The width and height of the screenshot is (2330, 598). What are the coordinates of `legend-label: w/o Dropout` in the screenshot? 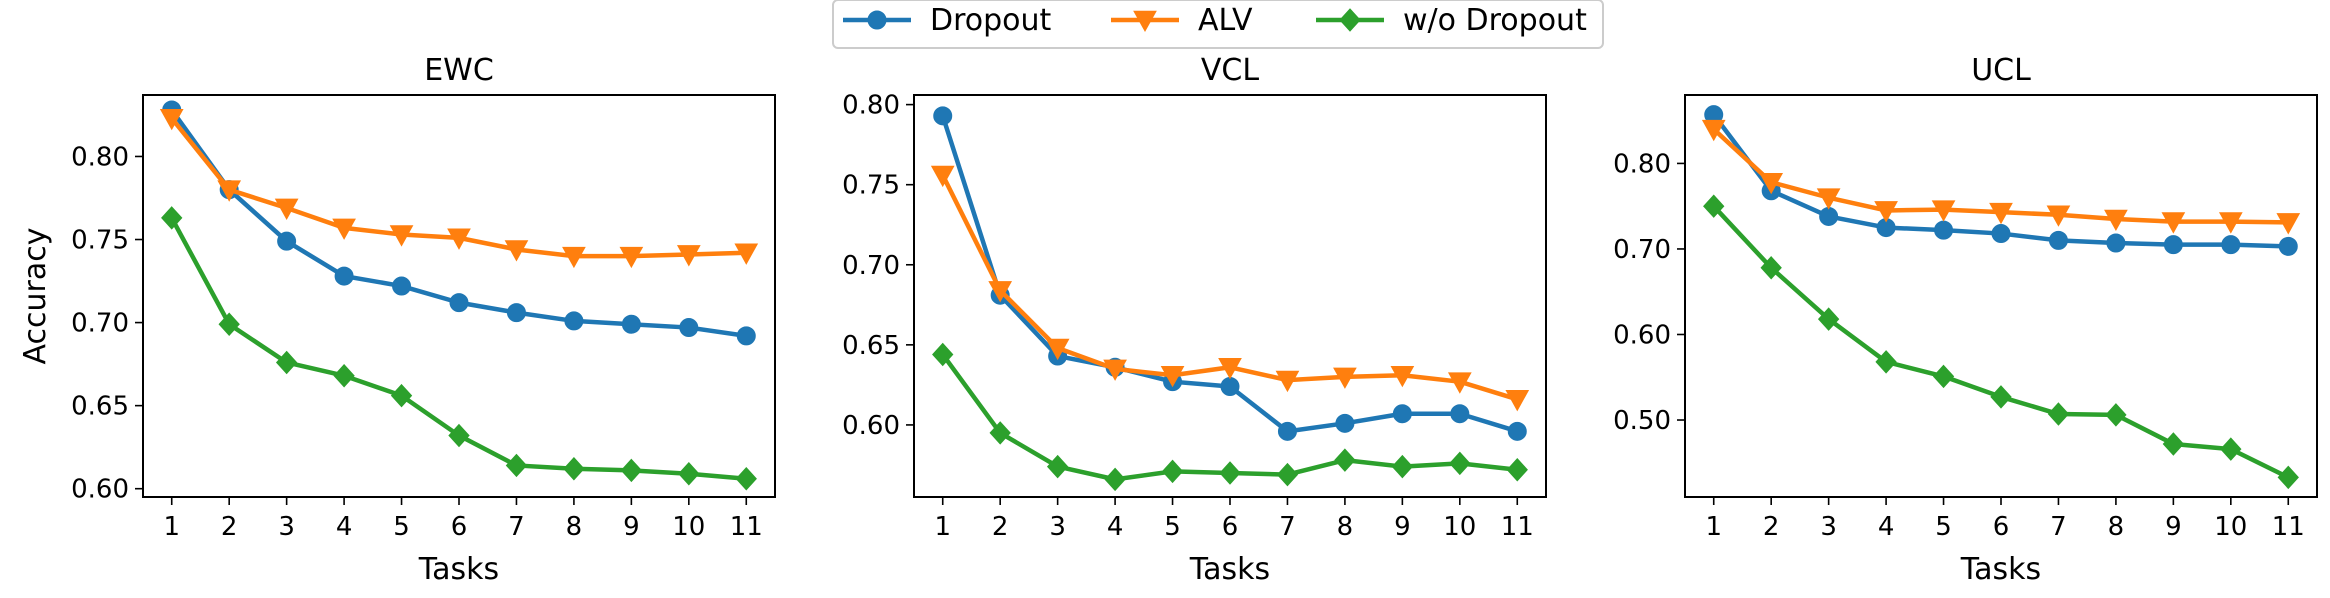 It's located at (1495, 20).